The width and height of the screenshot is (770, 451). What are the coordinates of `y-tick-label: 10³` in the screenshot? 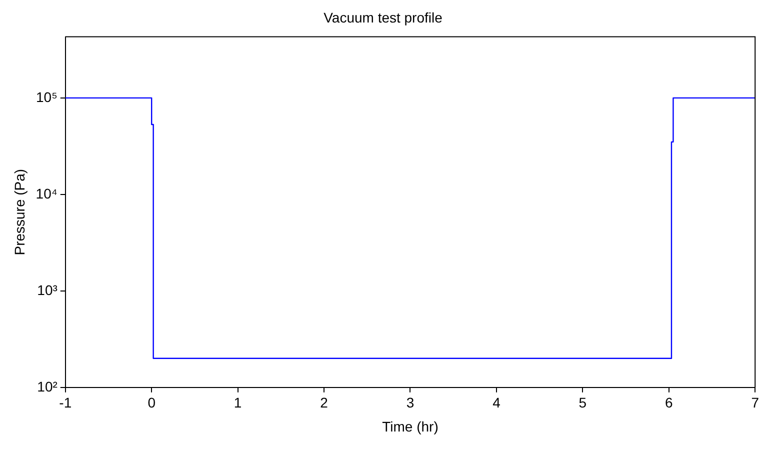 It's located at (47, 290).